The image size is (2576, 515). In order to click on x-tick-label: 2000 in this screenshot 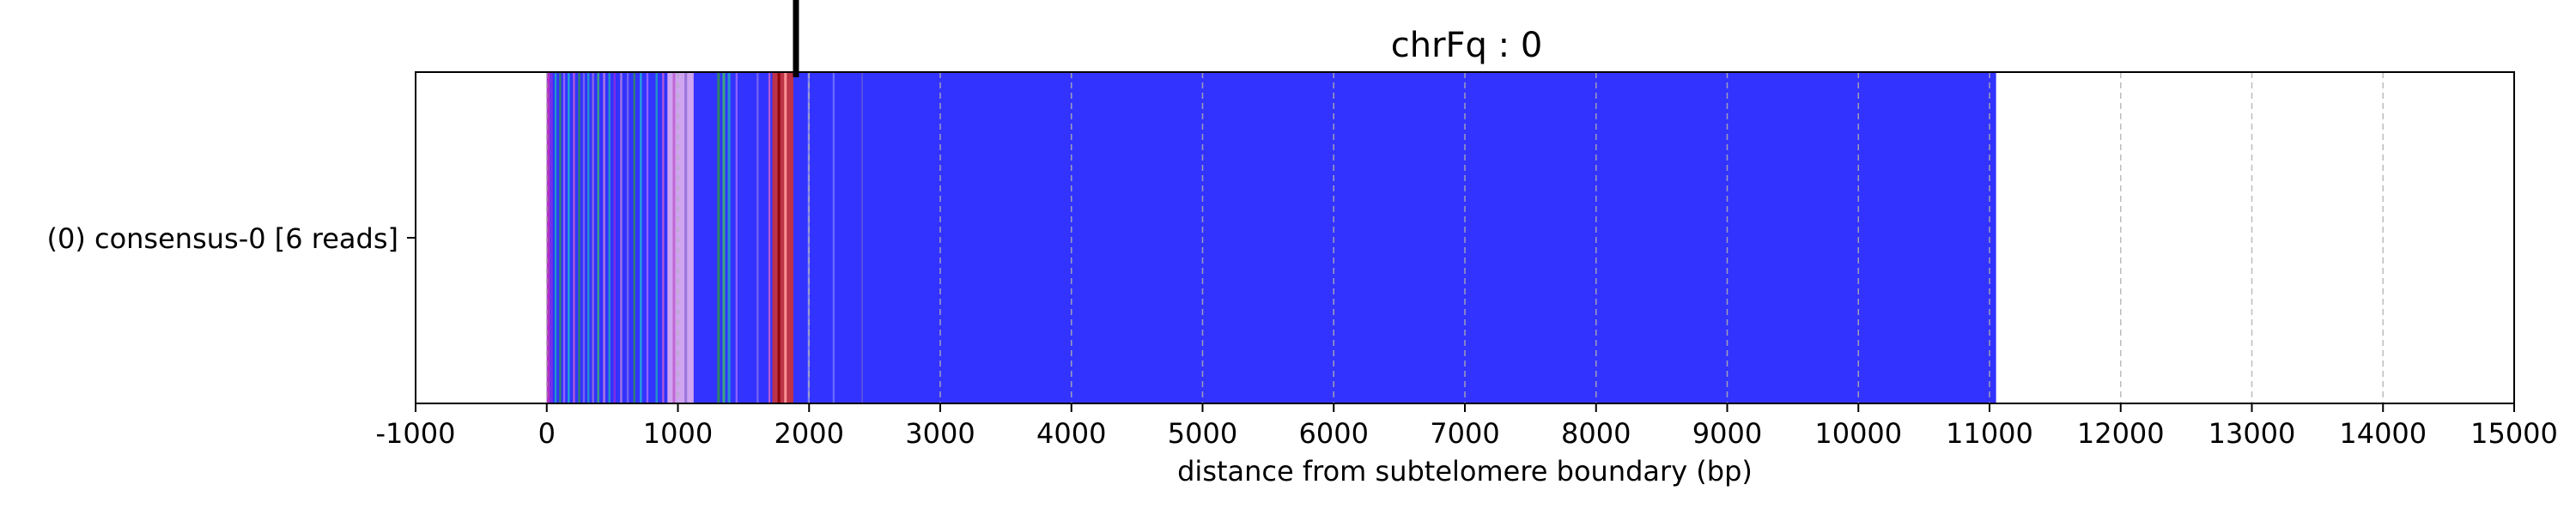, I will do `click(810, 433)`.